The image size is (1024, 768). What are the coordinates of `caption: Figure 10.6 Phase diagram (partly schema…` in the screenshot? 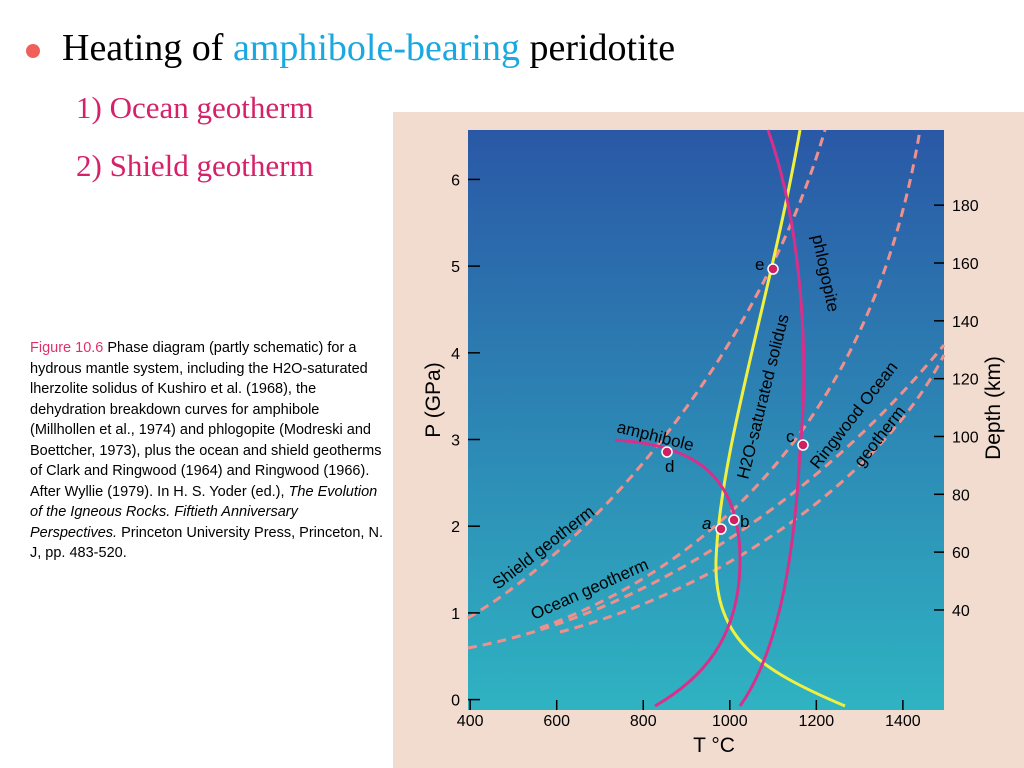 It's located at (208, 451).